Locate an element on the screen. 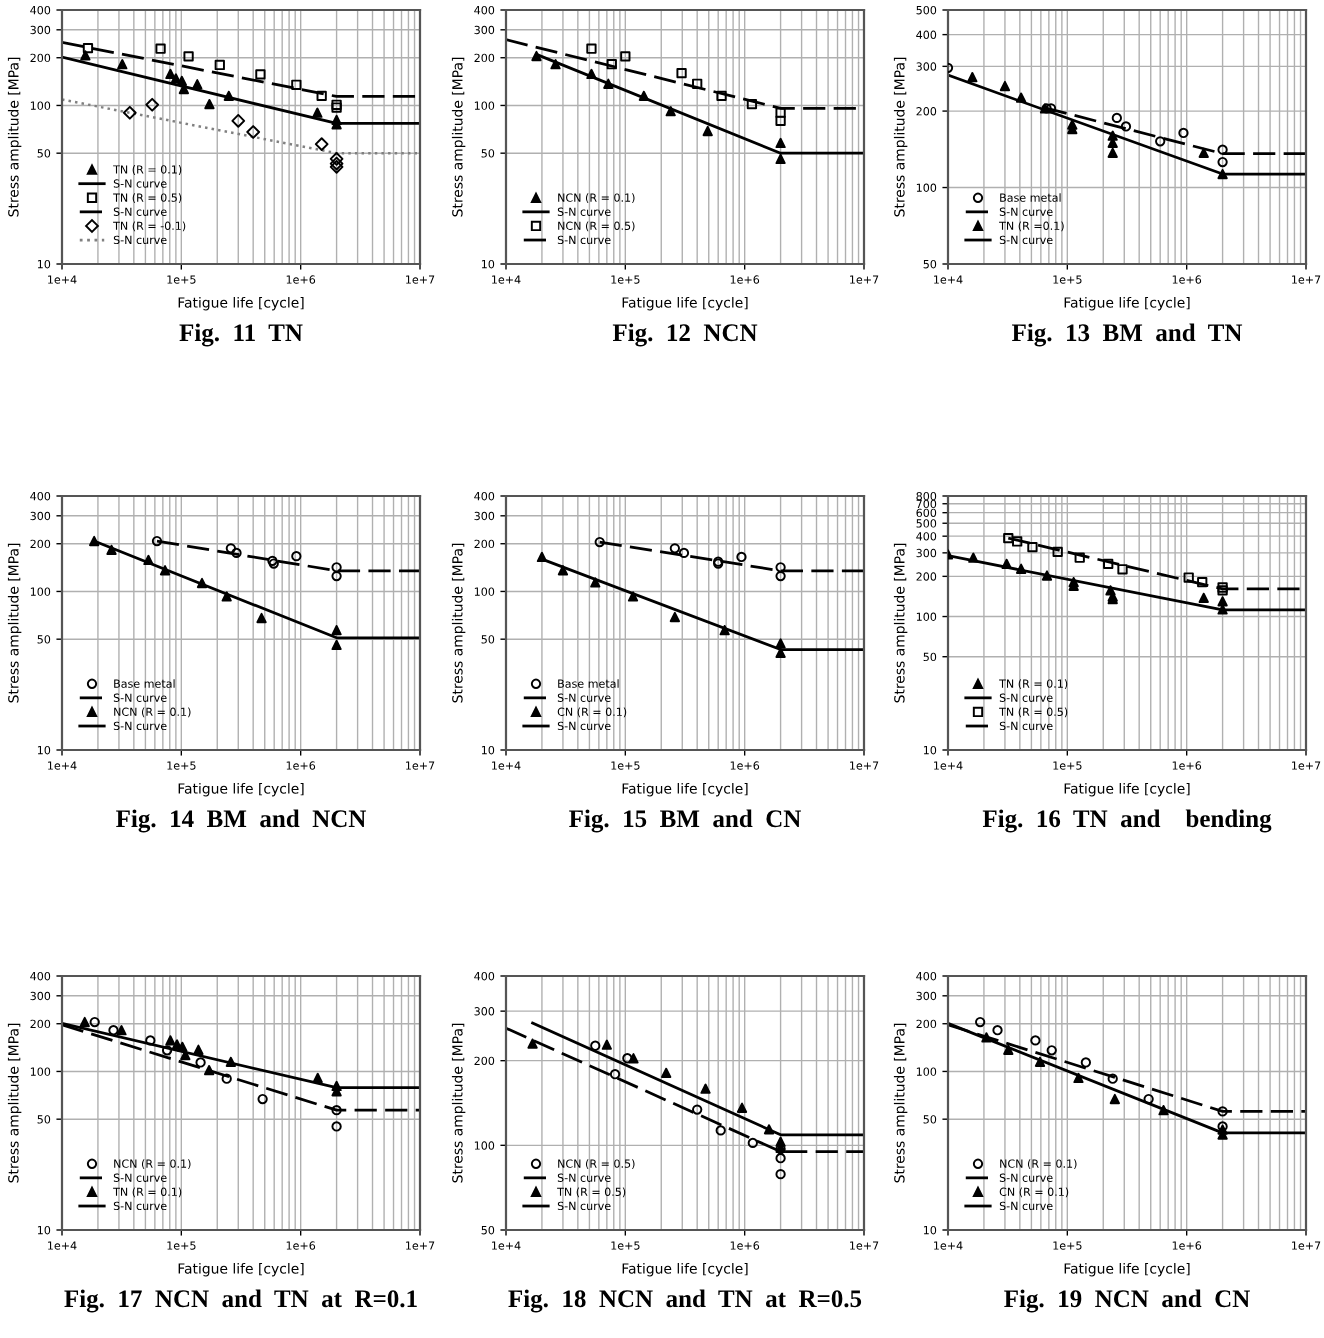  text: Fig. 17 NCN and TN at R=0.1 is located at coordinates (240, 1301).